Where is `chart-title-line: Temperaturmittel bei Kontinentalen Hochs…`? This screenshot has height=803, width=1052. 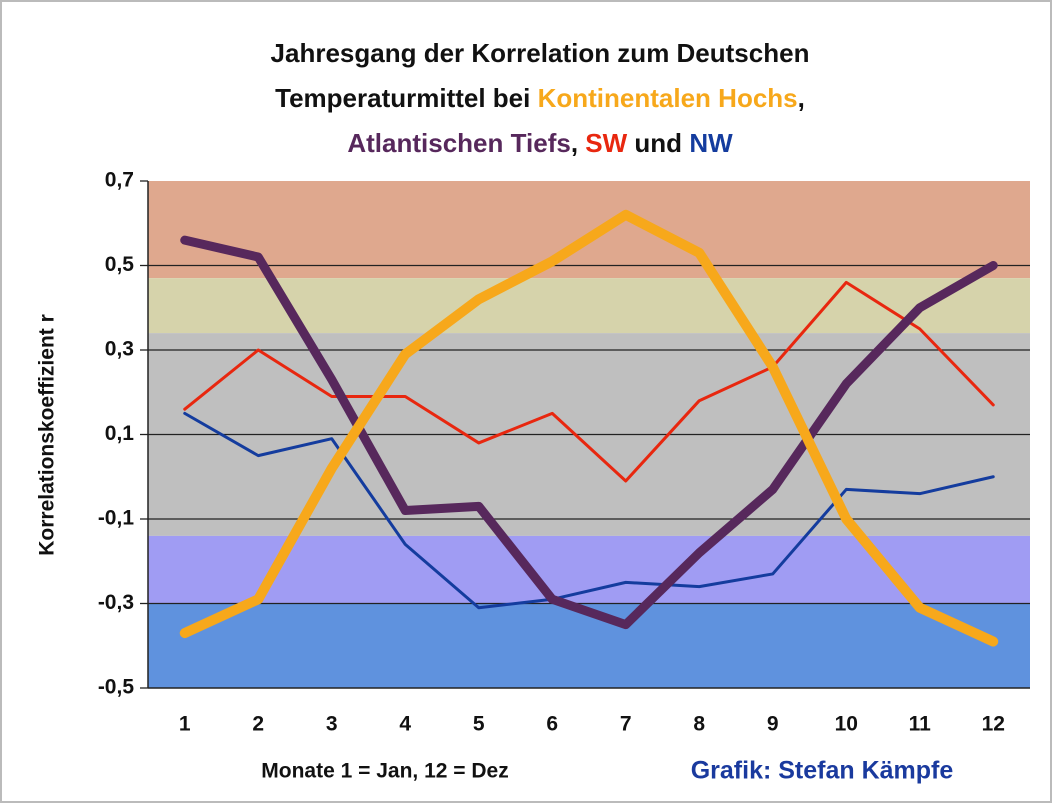
chart-title-line: Temperaturmittel bei Kontinentalen Hochs… is located at coordinates (540, 98).